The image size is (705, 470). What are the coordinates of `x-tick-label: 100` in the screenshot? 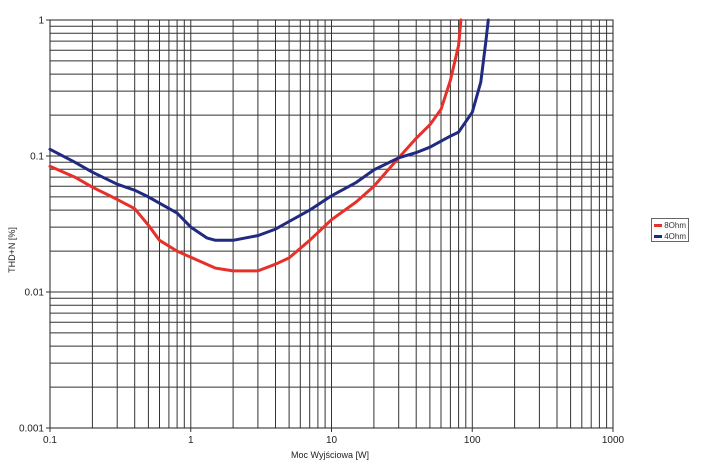 It's located at (472, 440).